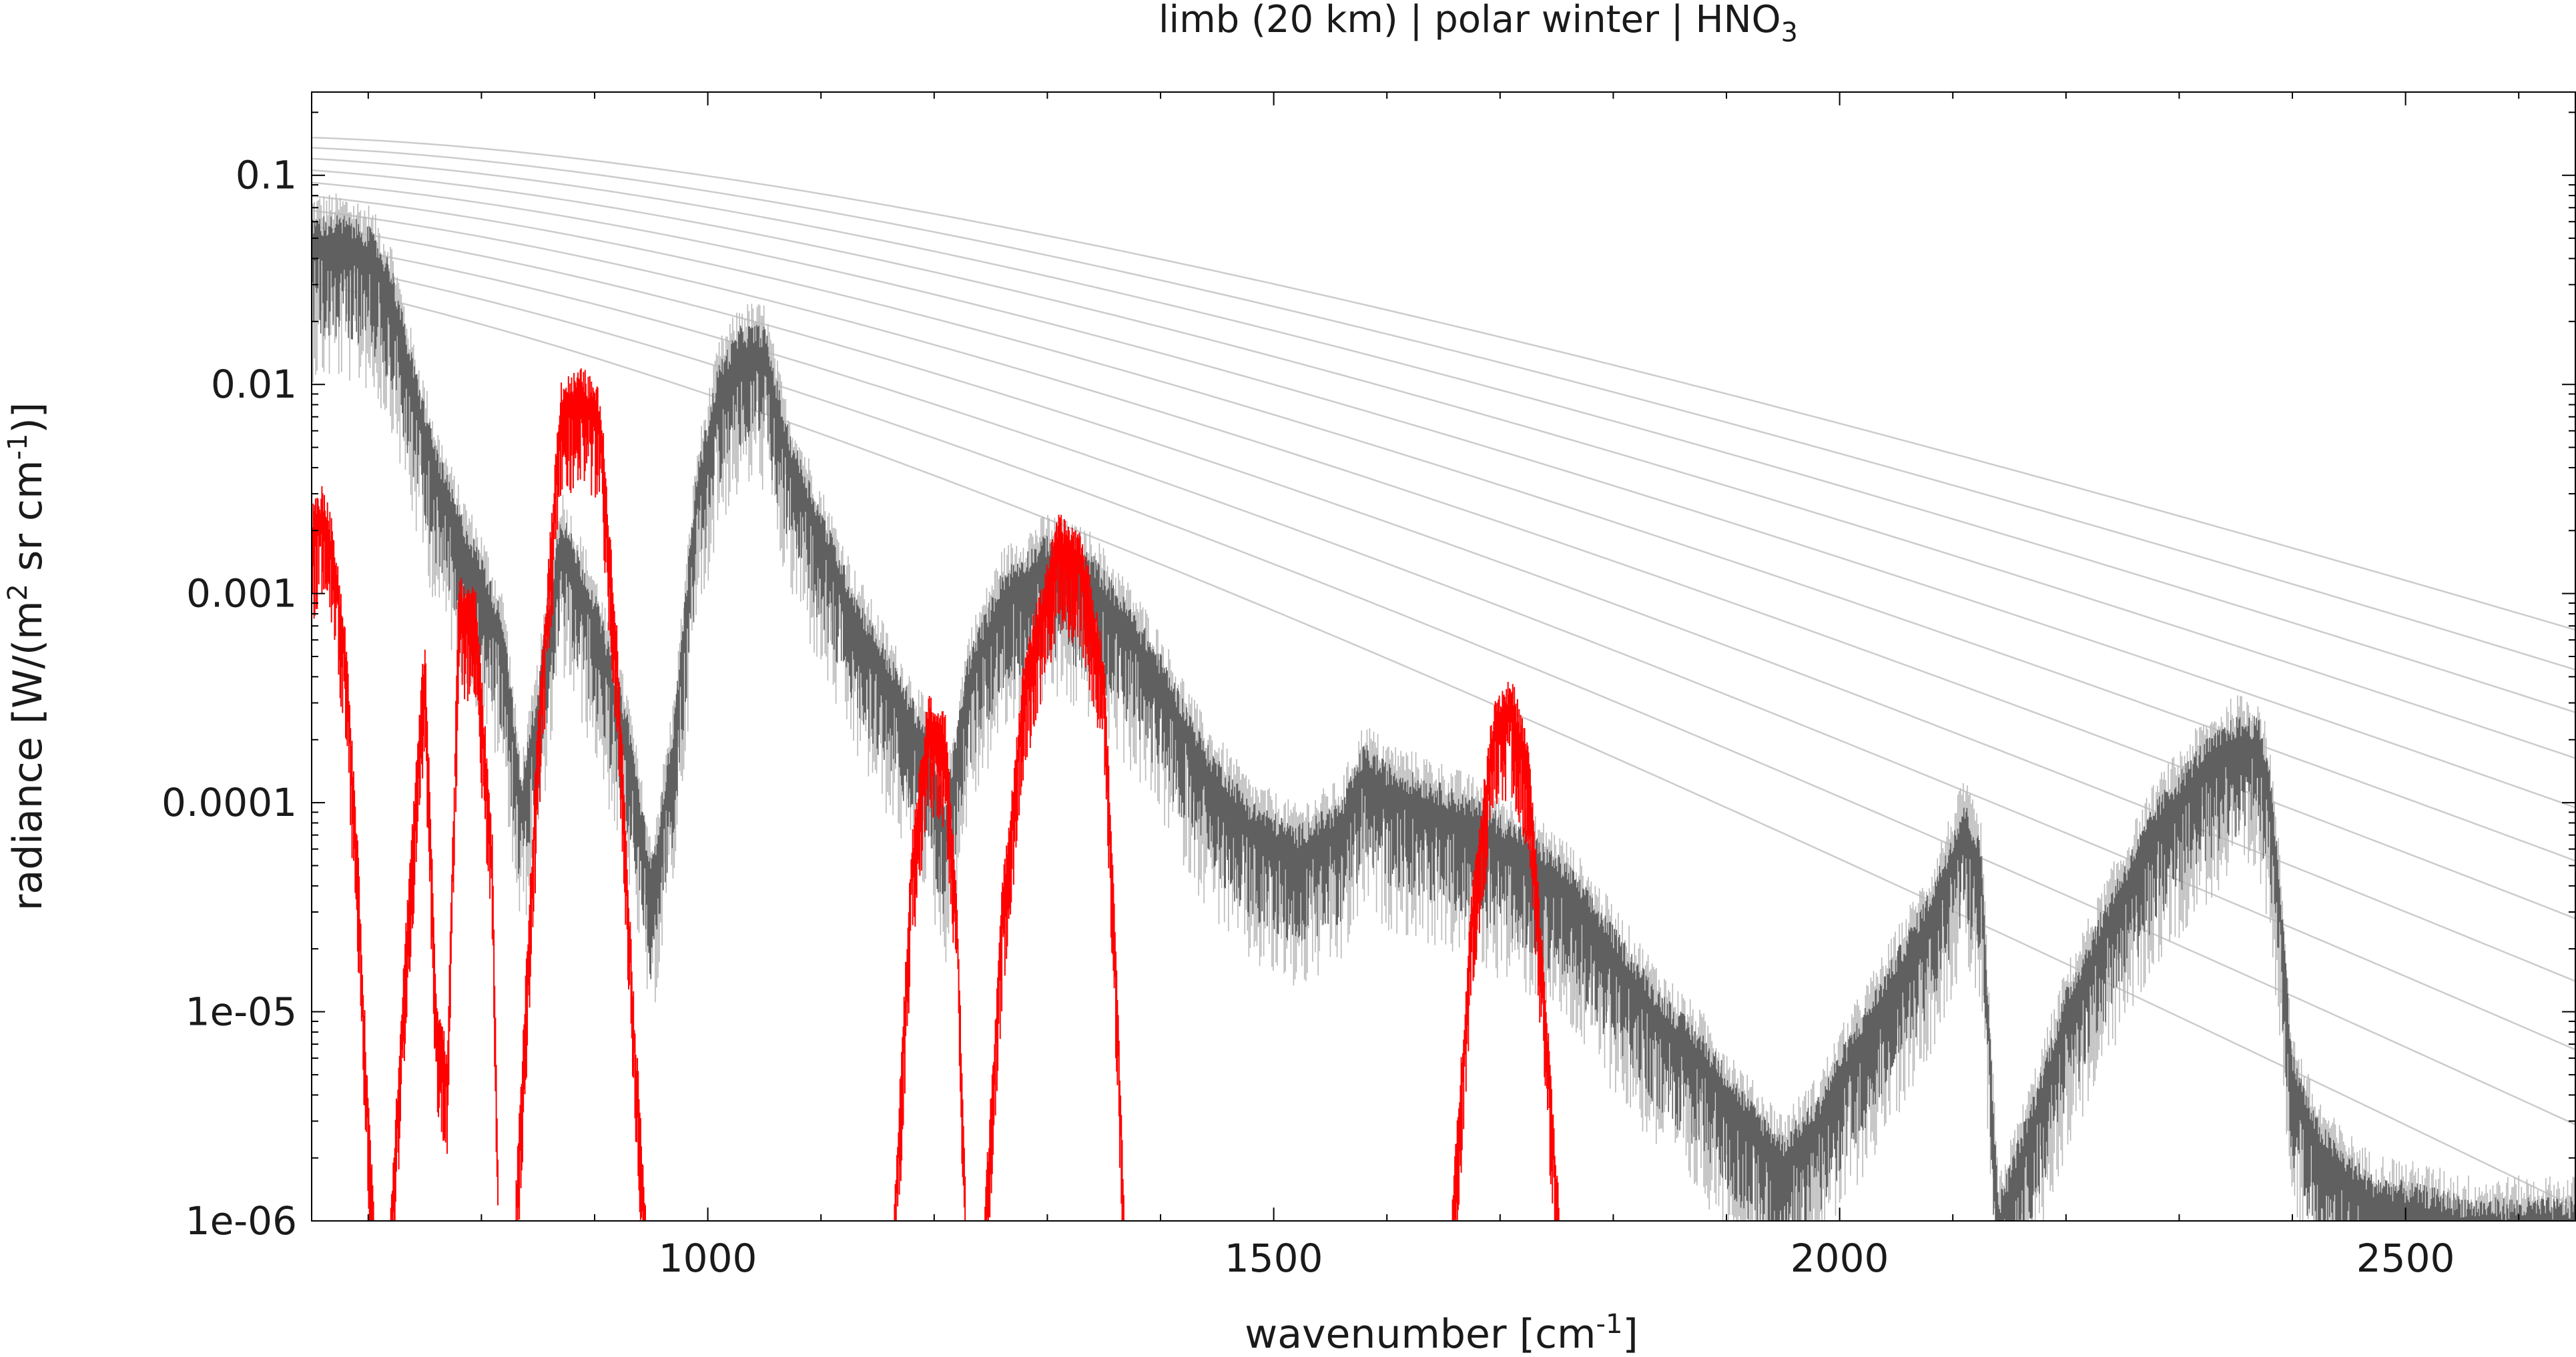  Describe the element at coordinates (28, 522) in the screenshot. I see `y-axis-label-part-2: sr cm` at that location.